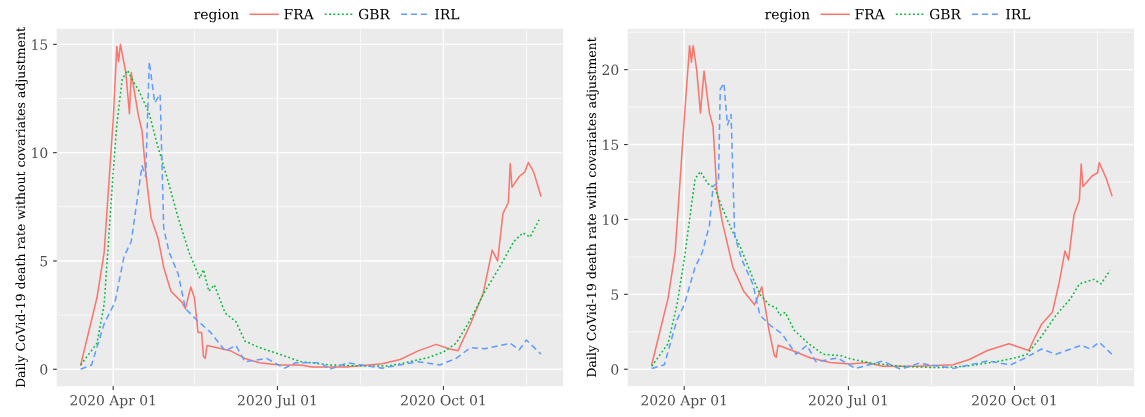 The width and height of the screenshot is (1145, 417). What do you see at coordinates (610, 70) in the screenshot?
I see `y-tick-label: 20` at bounding box center [610, 70].